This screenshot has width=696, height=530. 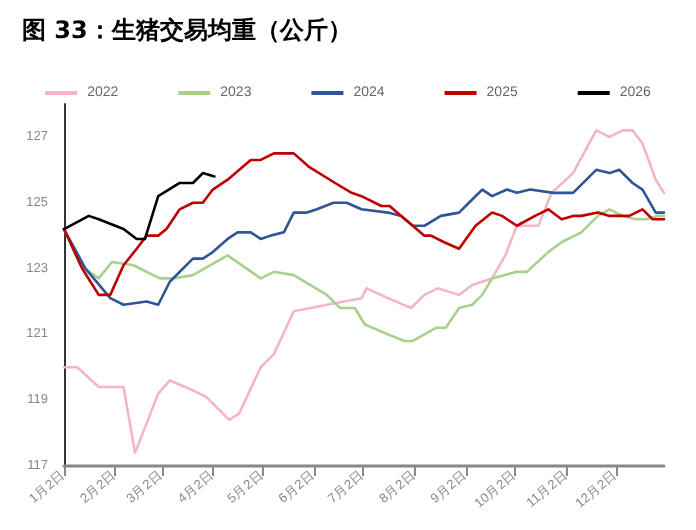 I want to click on chart-title: 图 33：生猪交易均重（公斤）, so click(x=187, y=30).